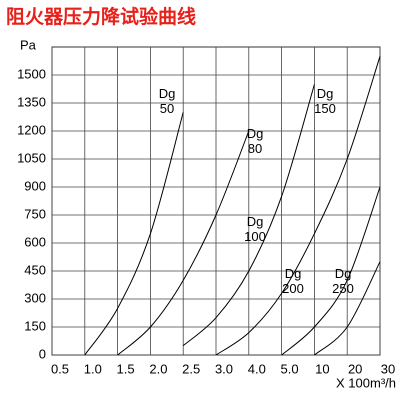 This screenshot has height=411, width=406. Describe the element at coordinates (28, 44) in the screenshot. I see `y-axis-label: Pa` at that location.